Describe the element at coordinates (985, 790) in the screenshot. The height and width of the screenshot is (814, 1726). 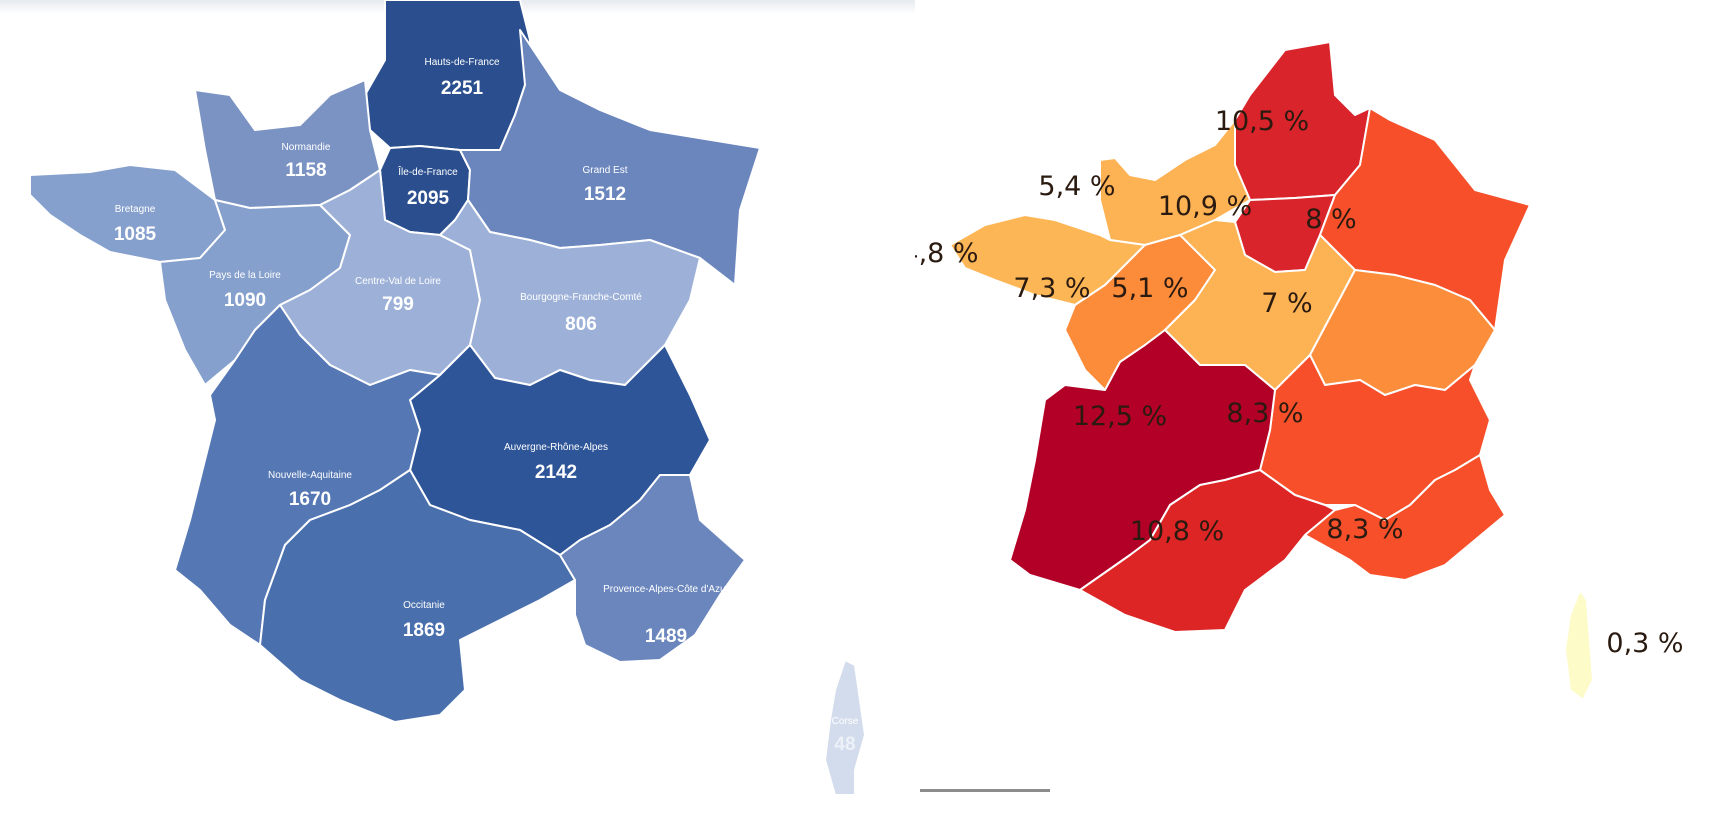
I see `scale-line` at that location.